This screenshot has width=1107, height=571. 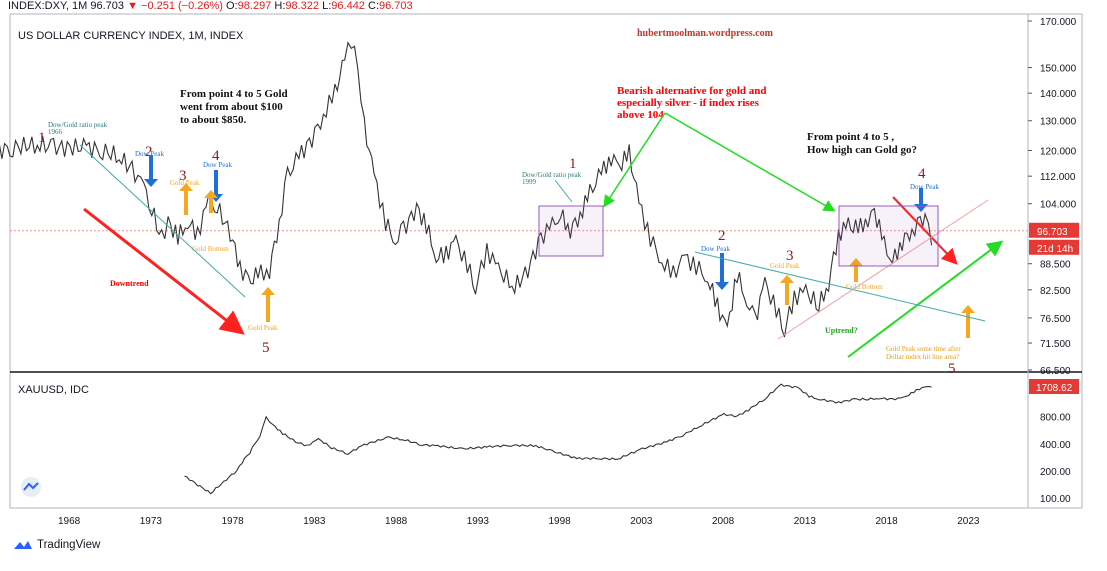 I want to click on dow-gold-1999-label-0: Dow/Gold ratio peak, so click(x=552, y=175).